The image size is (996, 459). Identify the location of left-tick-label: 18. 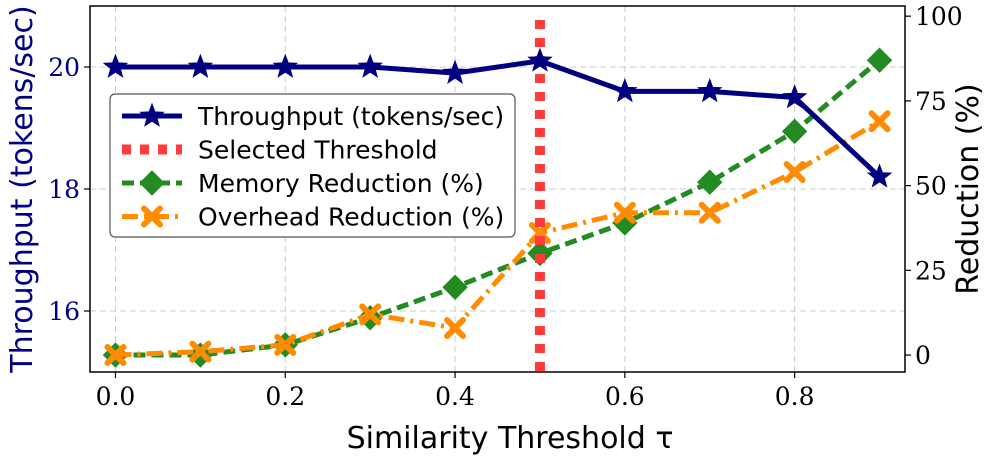
(64, 189).